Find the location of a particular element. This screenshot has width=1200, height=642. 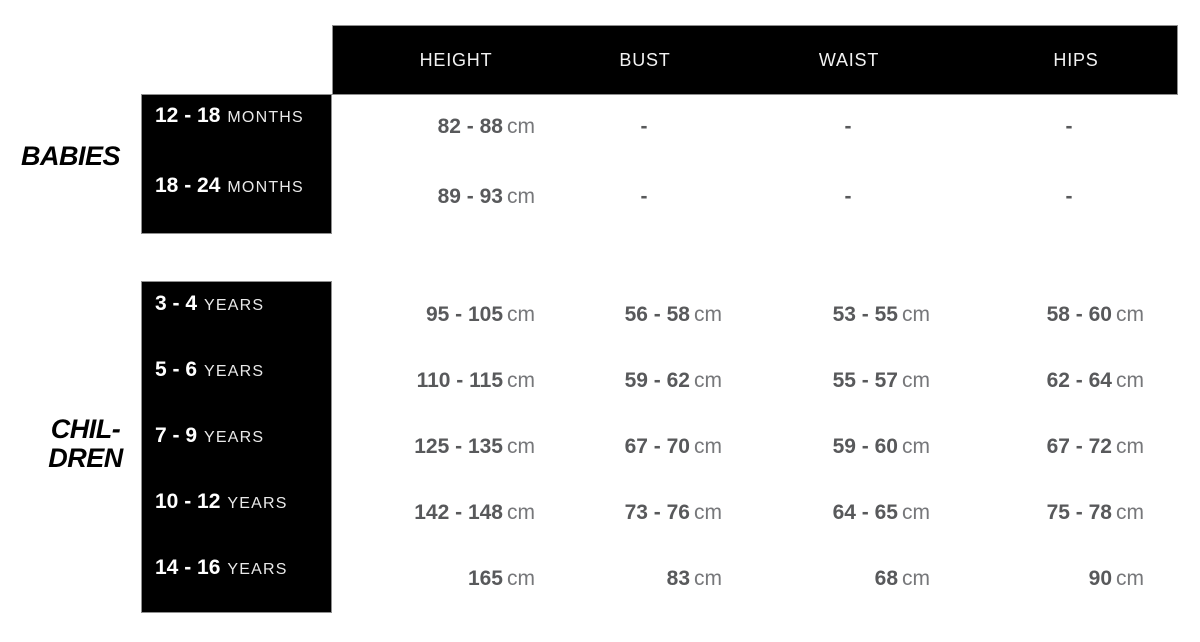

value: 59 - 62 is located at coordinates (657, 380).